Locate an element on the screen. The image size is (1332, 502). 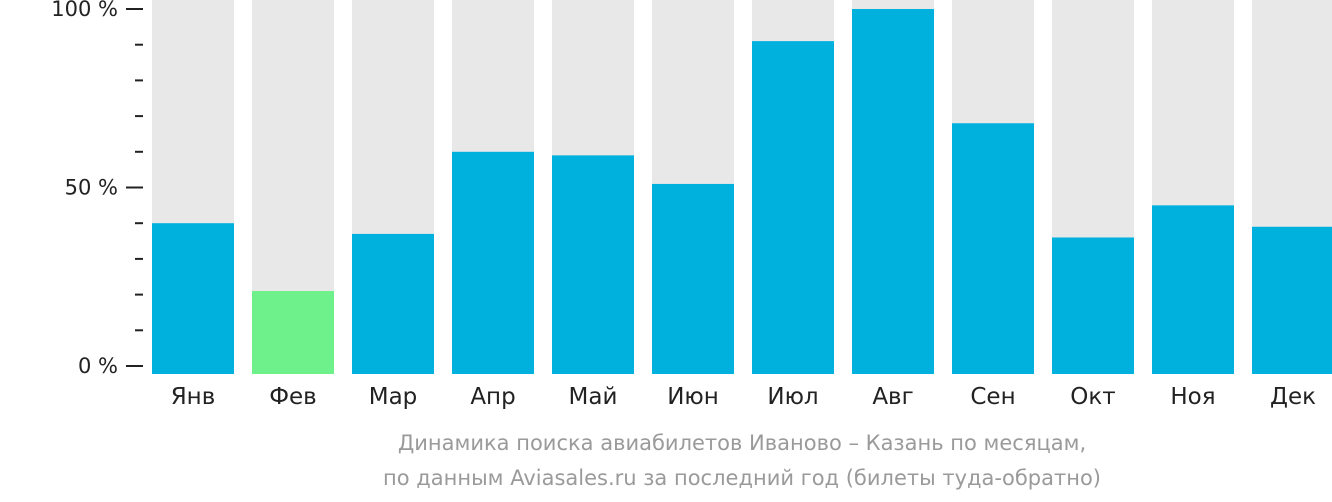
x-tick-label: Май is located at coordinates (593, 397).